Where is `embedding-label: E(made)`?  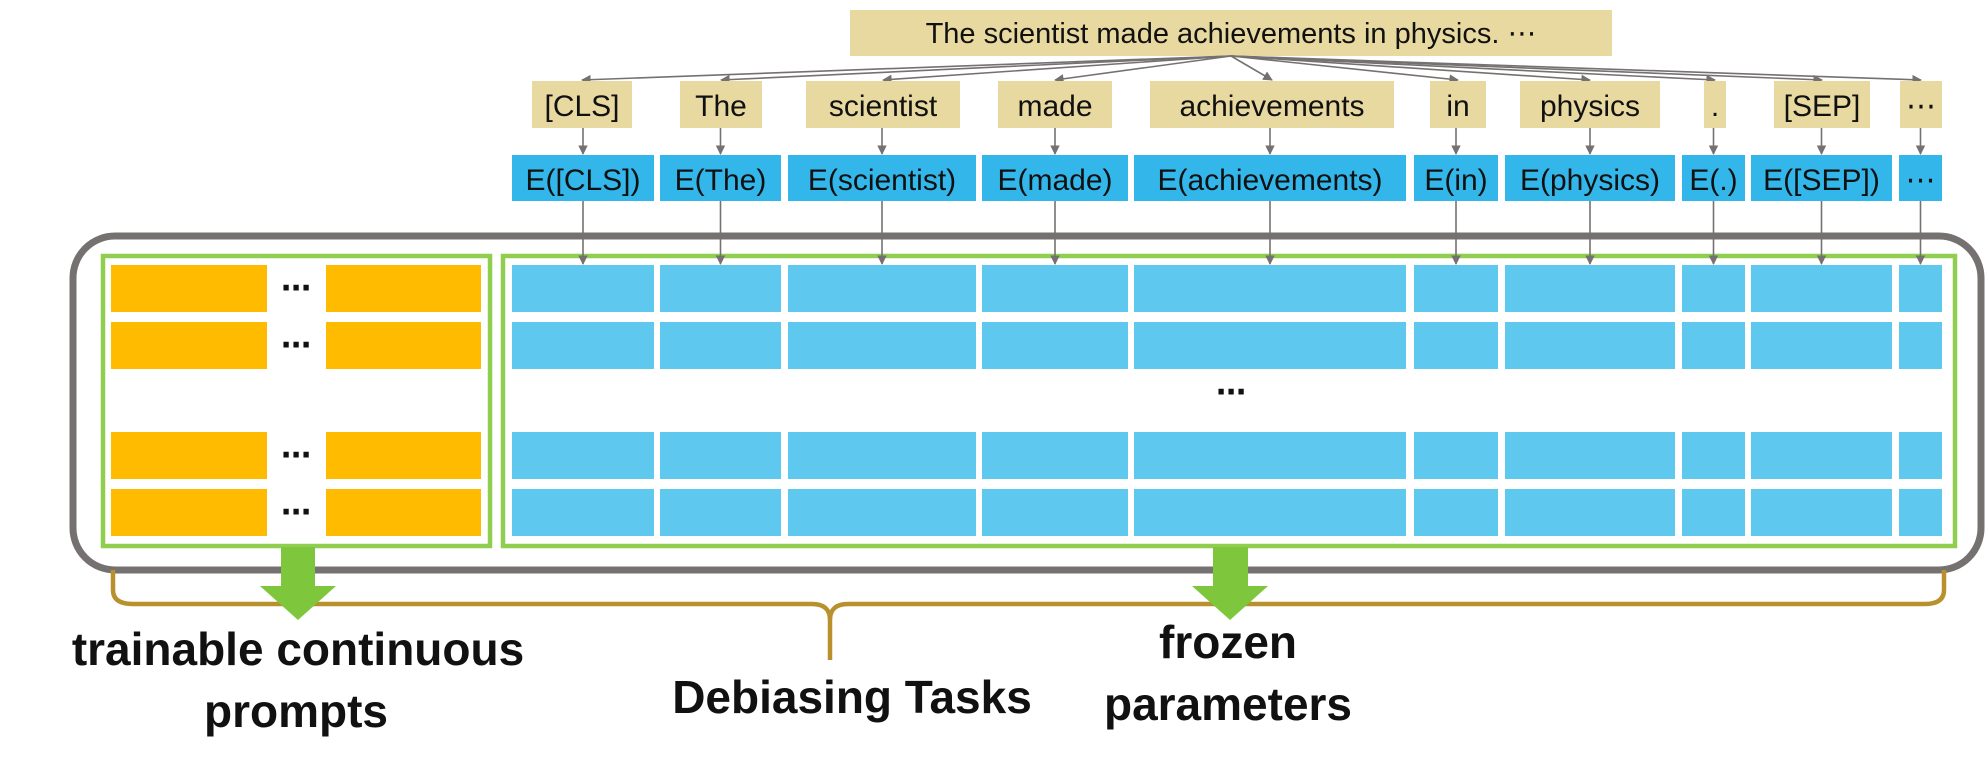 embedding-label: E(made) is located at coordinates (1054, 180).